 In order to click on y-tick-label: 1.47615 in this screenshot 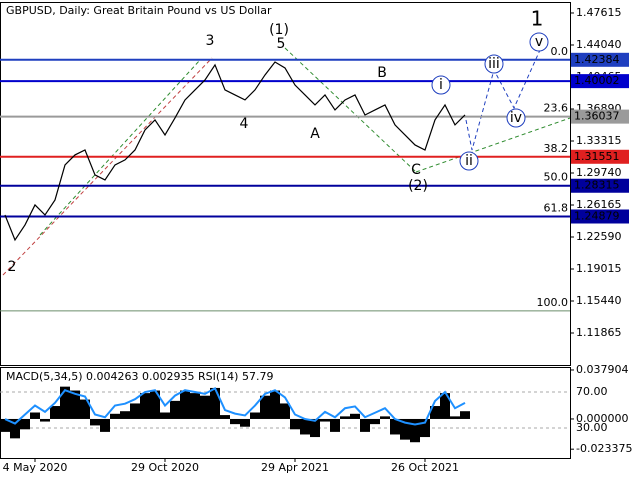, I will do `click(599, 12)`.